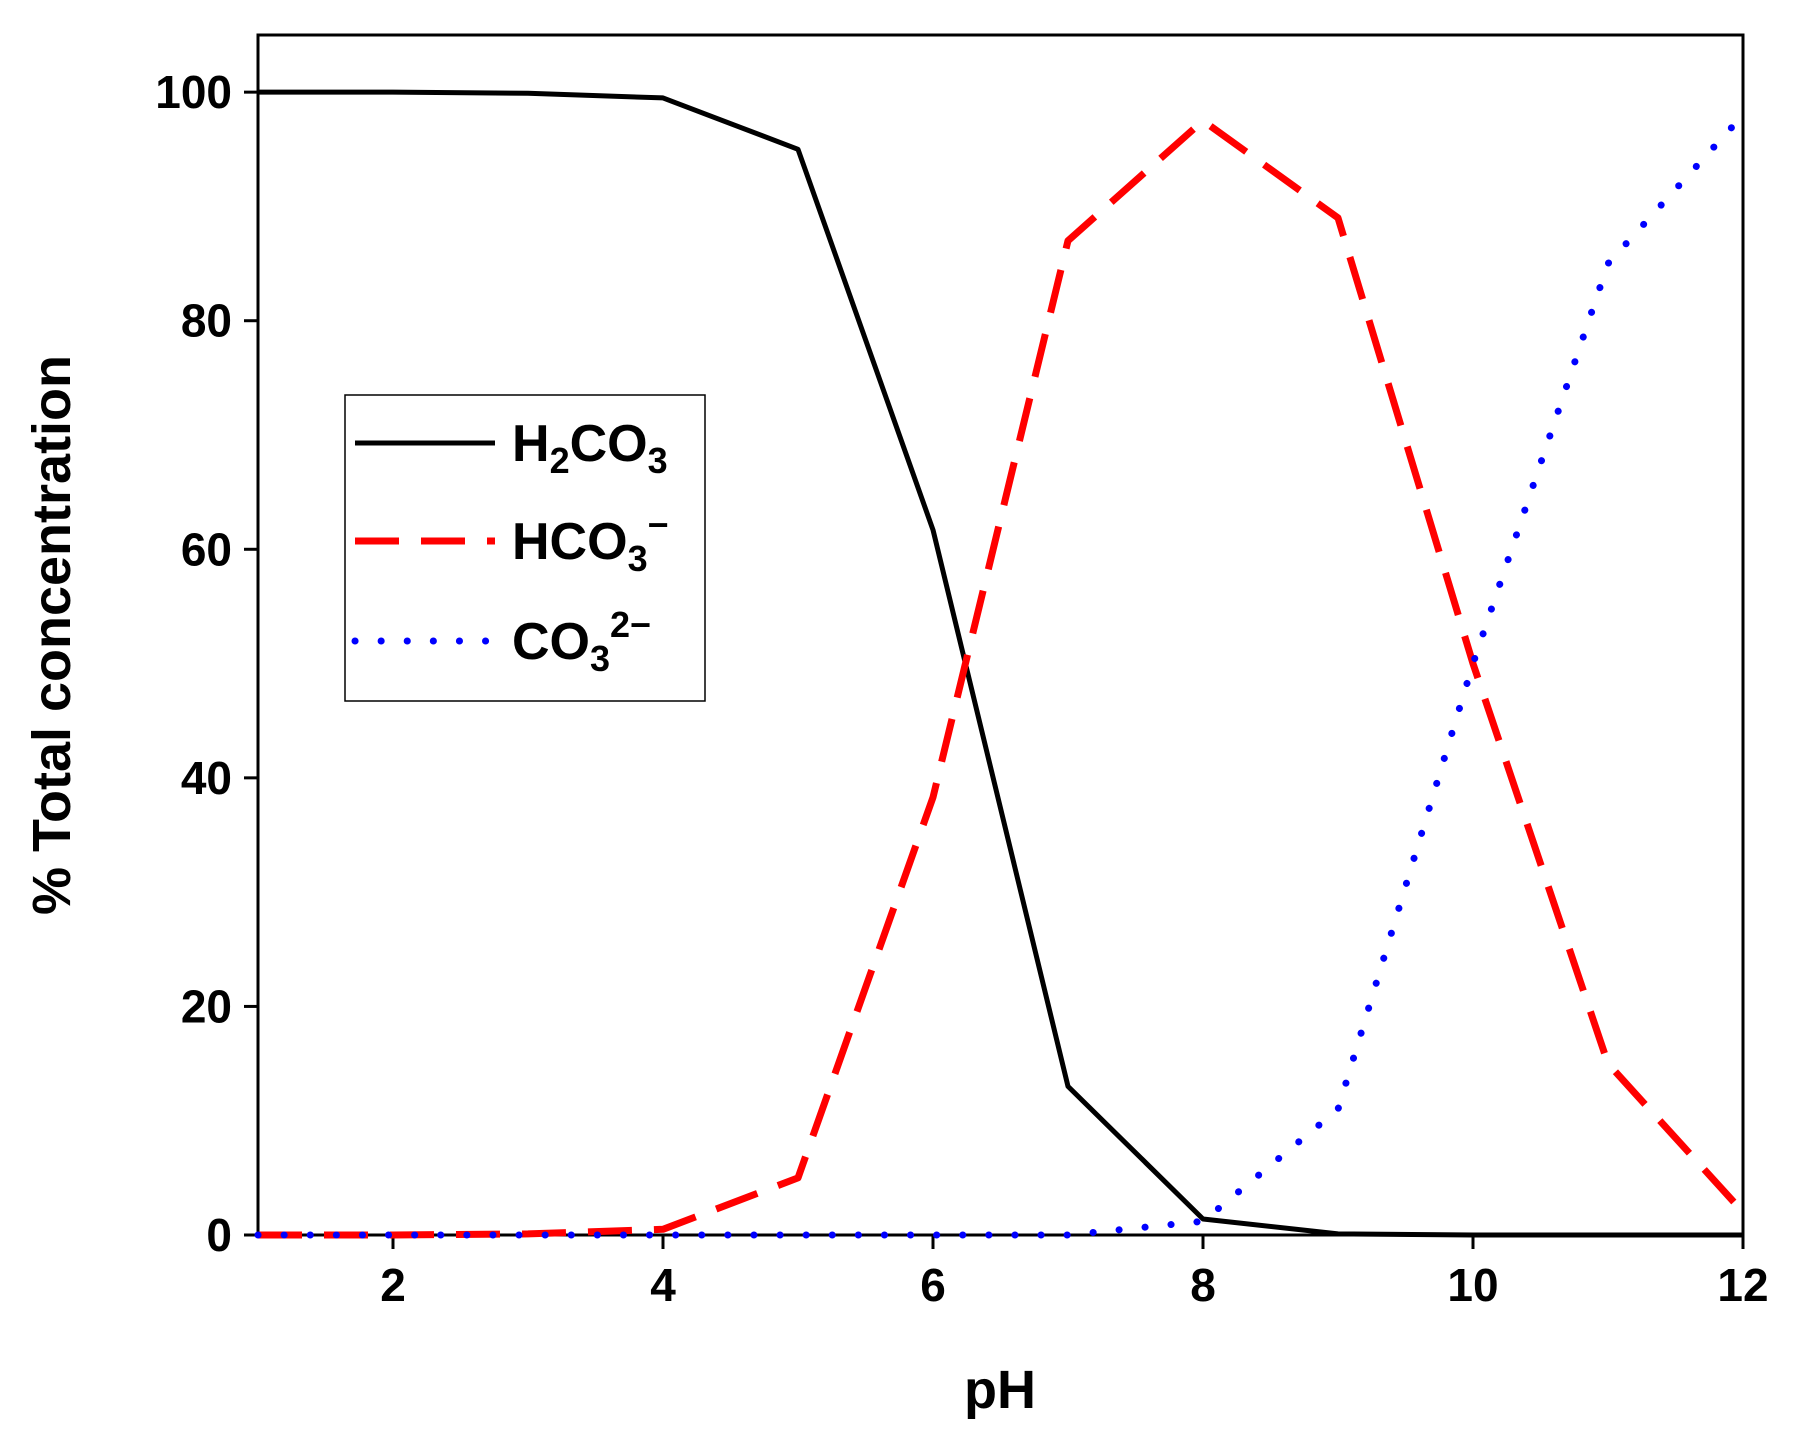  What do you see at coordinates (206, 1006) in the screenshot?
I see `y-tick-label: 20` at bounding box center [206, 1006].